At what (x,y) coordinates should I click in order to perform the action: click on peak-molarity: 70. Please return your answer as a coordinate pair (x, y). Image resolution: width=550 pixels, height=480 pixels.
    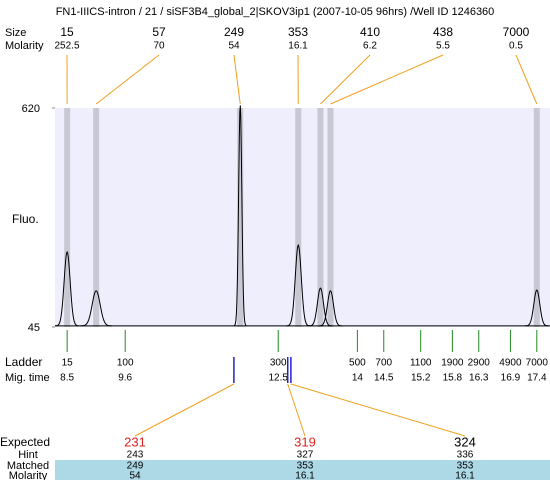
    Looking at the image, I should click on (159, 46).